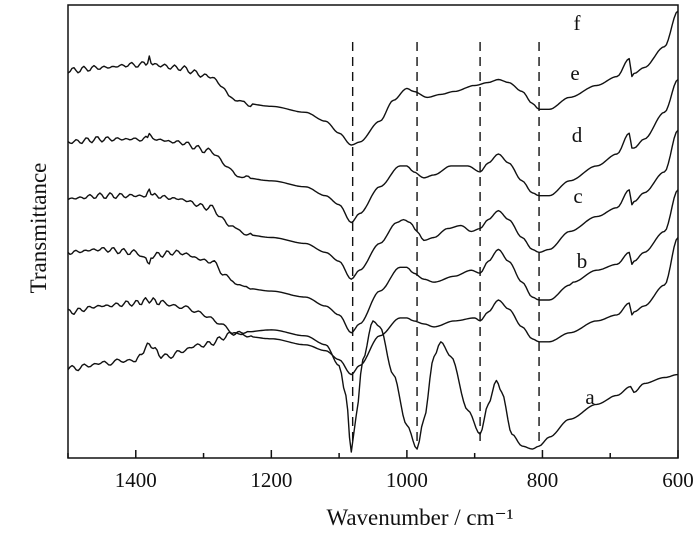 Image resolution: width=700 pixels, height=536 pixels. What do you see at coordinates (678, 480) in the screenshot?
I see `x-tick-label: 600` at bounding box center [678, 480].